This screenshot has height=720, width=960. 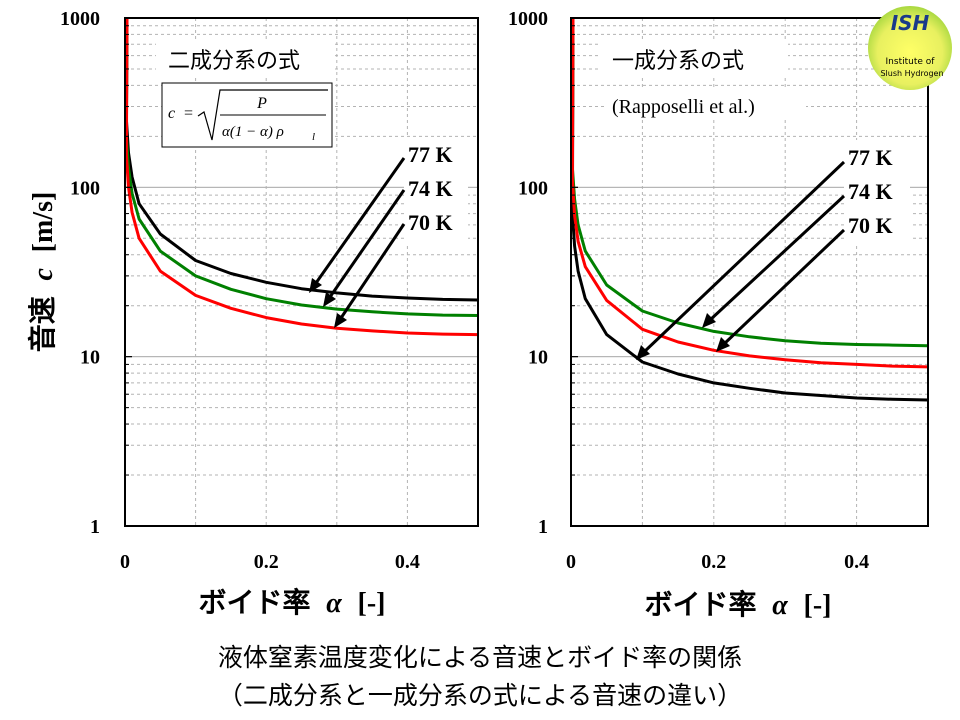 What do you see at coordinates (42, 324) in the screenshot?
I see `y-axis-label-main: 音速` at bounding box center [42, 324].